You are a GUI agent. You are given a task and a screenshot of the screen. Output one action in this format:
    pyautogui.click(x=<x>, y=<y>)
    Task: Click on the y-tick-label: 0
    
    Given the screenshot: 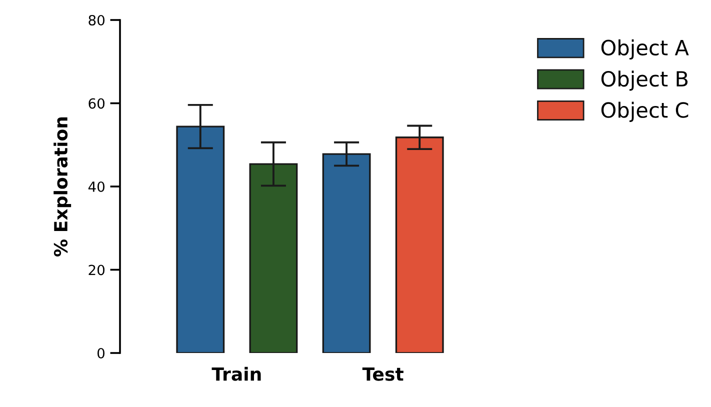 What is the action you would take?
    pyautogui.click(x=100, y=353)
    